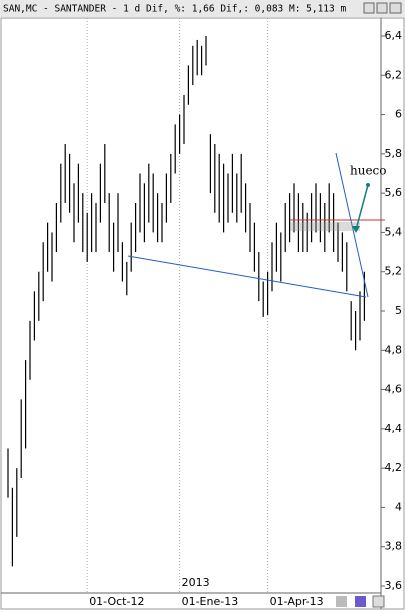 Image resolution: width=405 pixels, height=614 pixels. What do you see at coordinates (116, 601) in the screenshot?
I see `x-tick-label: 01-Oct-12` at bounding box center [116, 601].